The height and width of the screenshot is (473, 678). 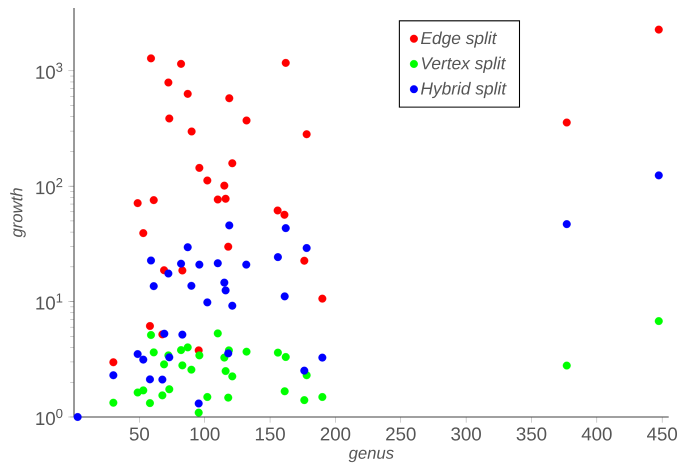 What do you see at coordinates (205, 434) in the screenshot?
I see `x-tick-label: 100` at bounding box center [205, 434].